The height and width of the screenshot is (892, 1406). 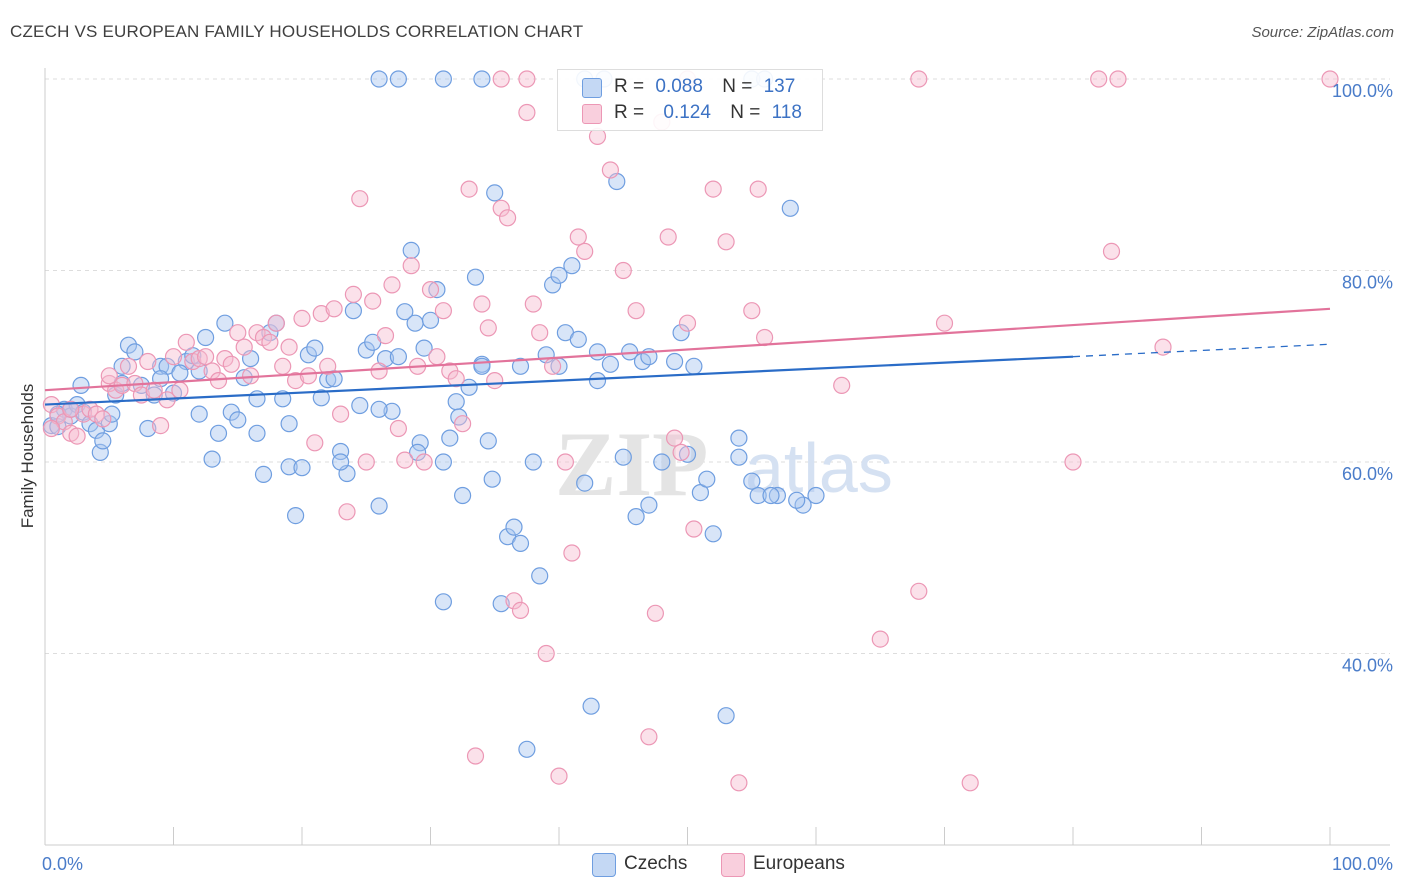 What do you see at coordinates (786, 112) in the screenshot?
I see `europeans-n-value: 118` at bounding box center [786, 112].